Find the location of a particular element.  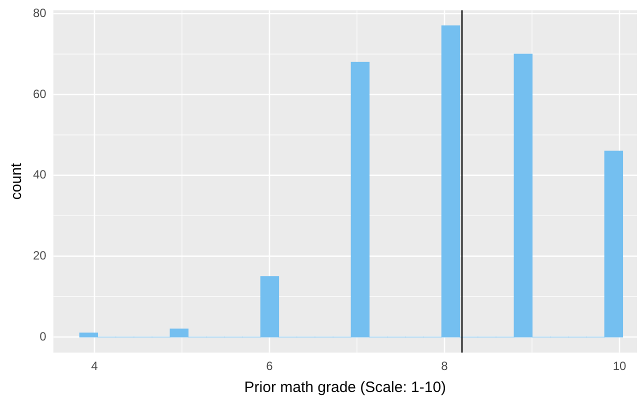

x-tick-label: 8 is located at coordinates (444, 366).